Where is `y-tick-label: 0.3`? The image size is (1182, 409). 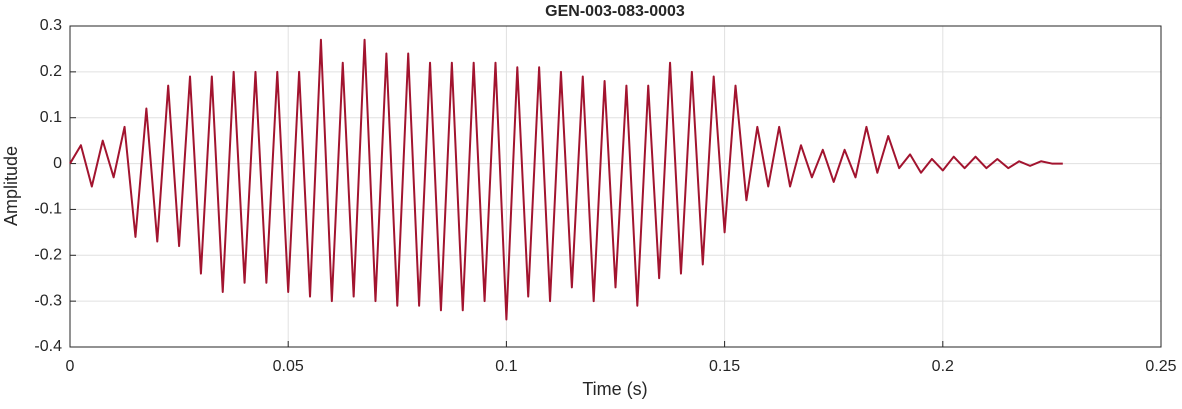 y-tick-label: 0.3 is located at coordinates (51, 25).